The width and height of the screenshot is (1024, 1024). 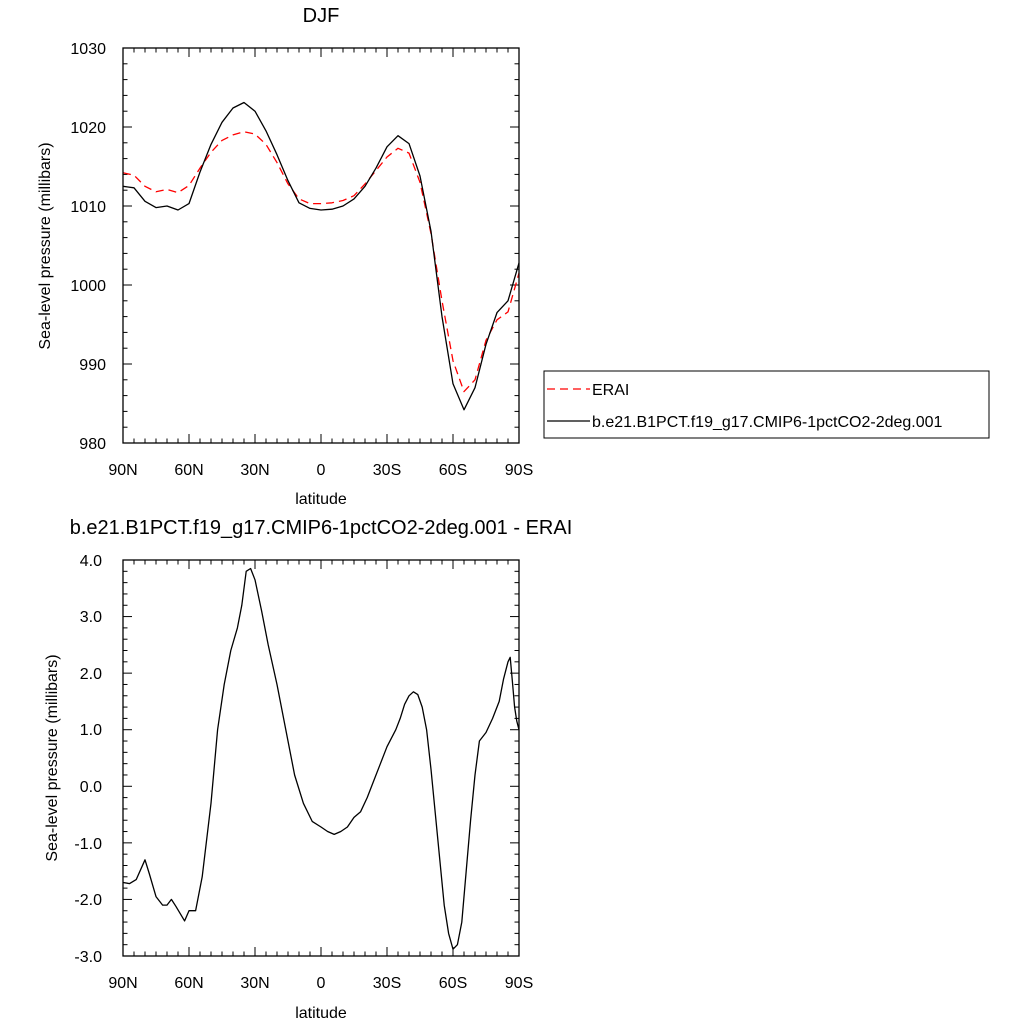 I want to click on bottom-y-tick-label: 1.0, so click(x=91, y=730).